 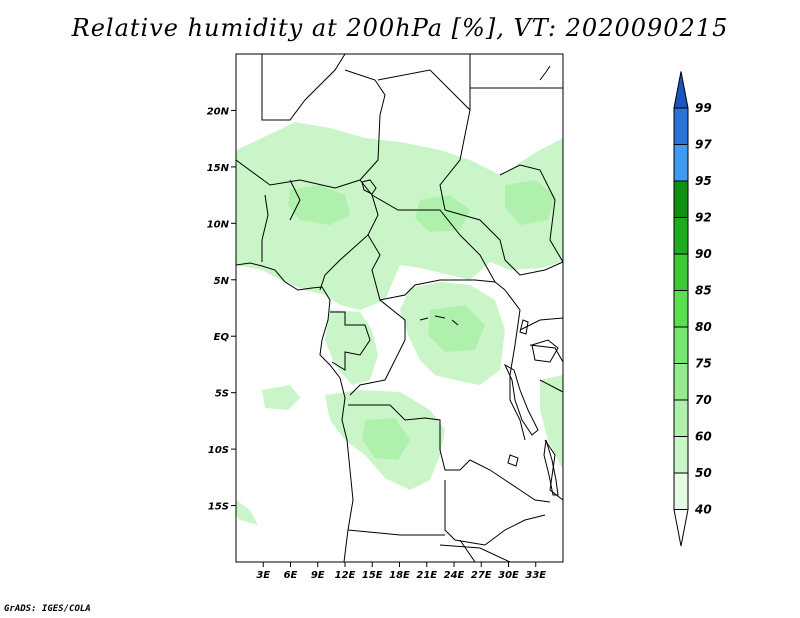 I want to click on lat-tick-label: 10N, so click(x=218, y=224).